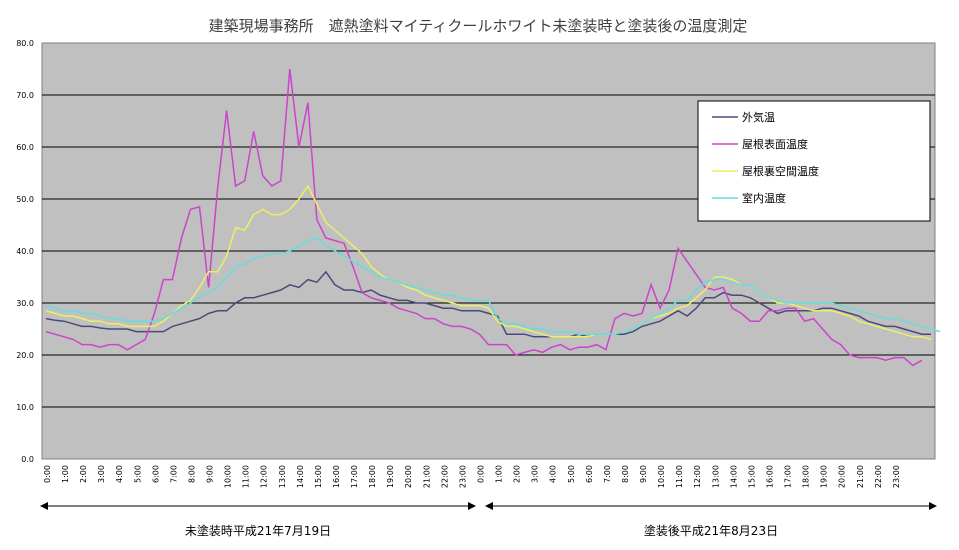 Image resolution: width=959 pixels, height=550 pixels. Describe the element at coordinates (764, 198) in the screenshot. I see `legend-label: 室内温度` at that location.